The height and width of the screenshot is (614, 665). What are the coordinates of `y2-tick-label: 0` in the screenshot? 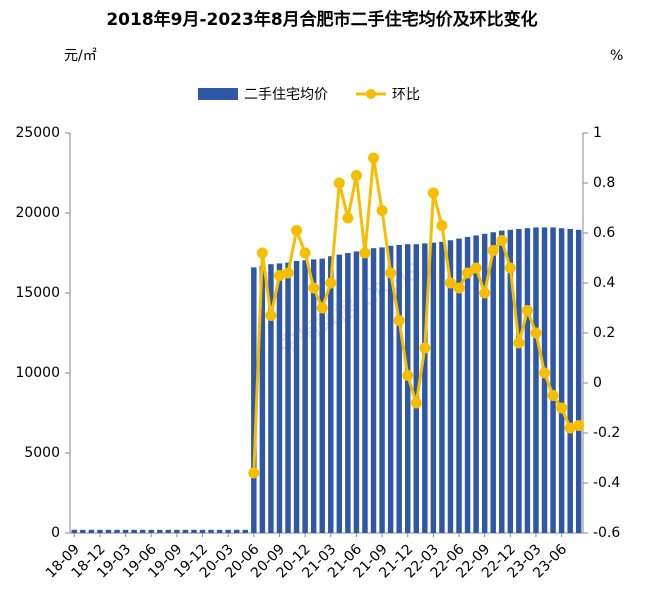 It's located at (597, 383).